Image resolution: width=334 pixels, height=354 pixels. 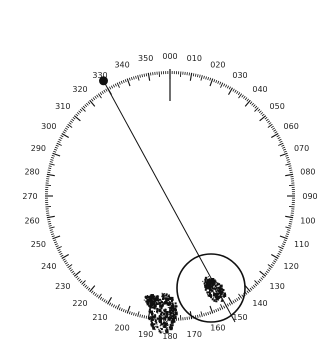 I want to click on bearing-label-300: 300, so click(x=48, y=126).